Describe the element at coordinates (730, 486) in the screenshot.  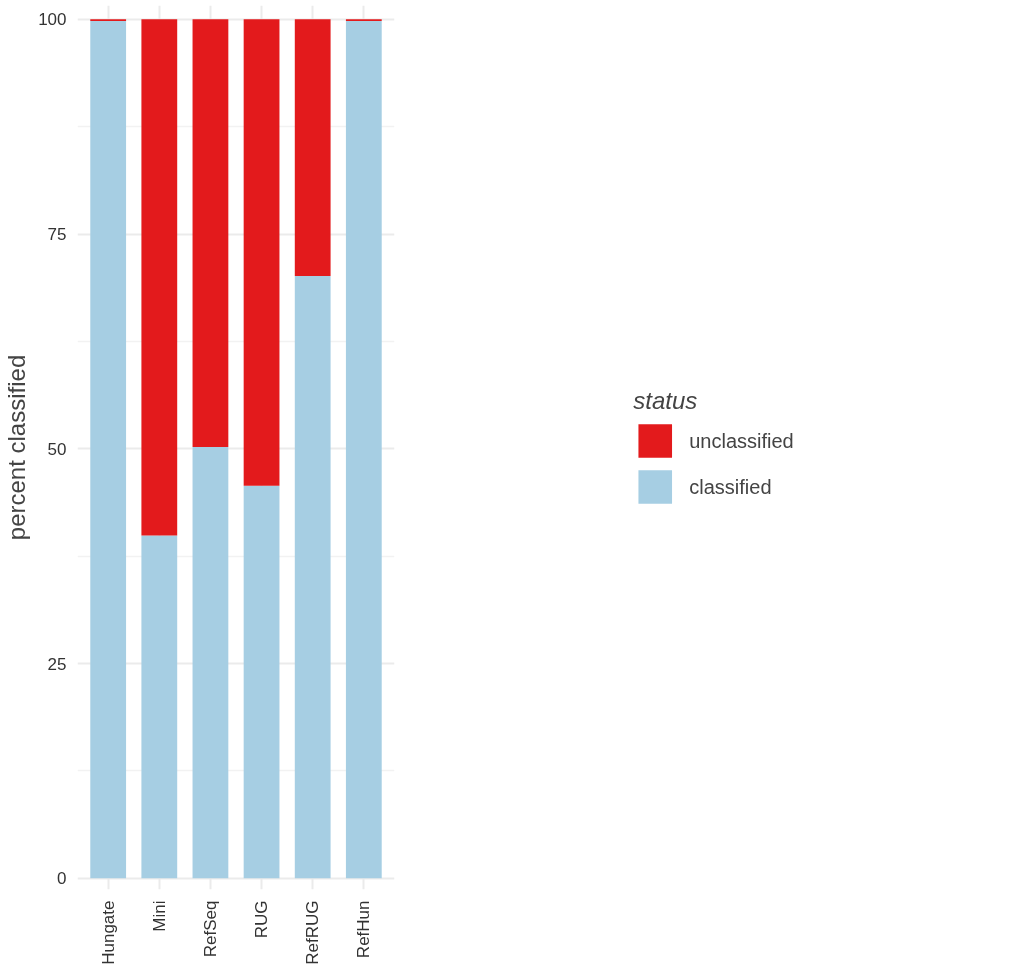
I see `legend-label: classified` at that location.